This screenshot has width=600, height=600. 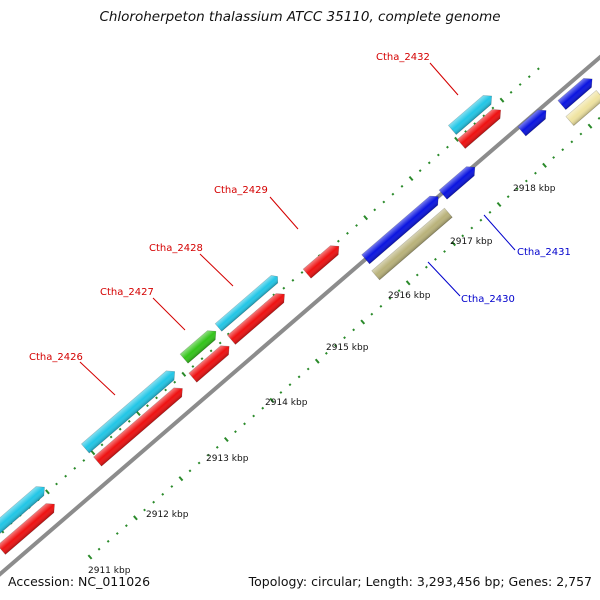 I want to click on gene-label-ctha-2431: Ctha_2431, so click(x=544, y=252).